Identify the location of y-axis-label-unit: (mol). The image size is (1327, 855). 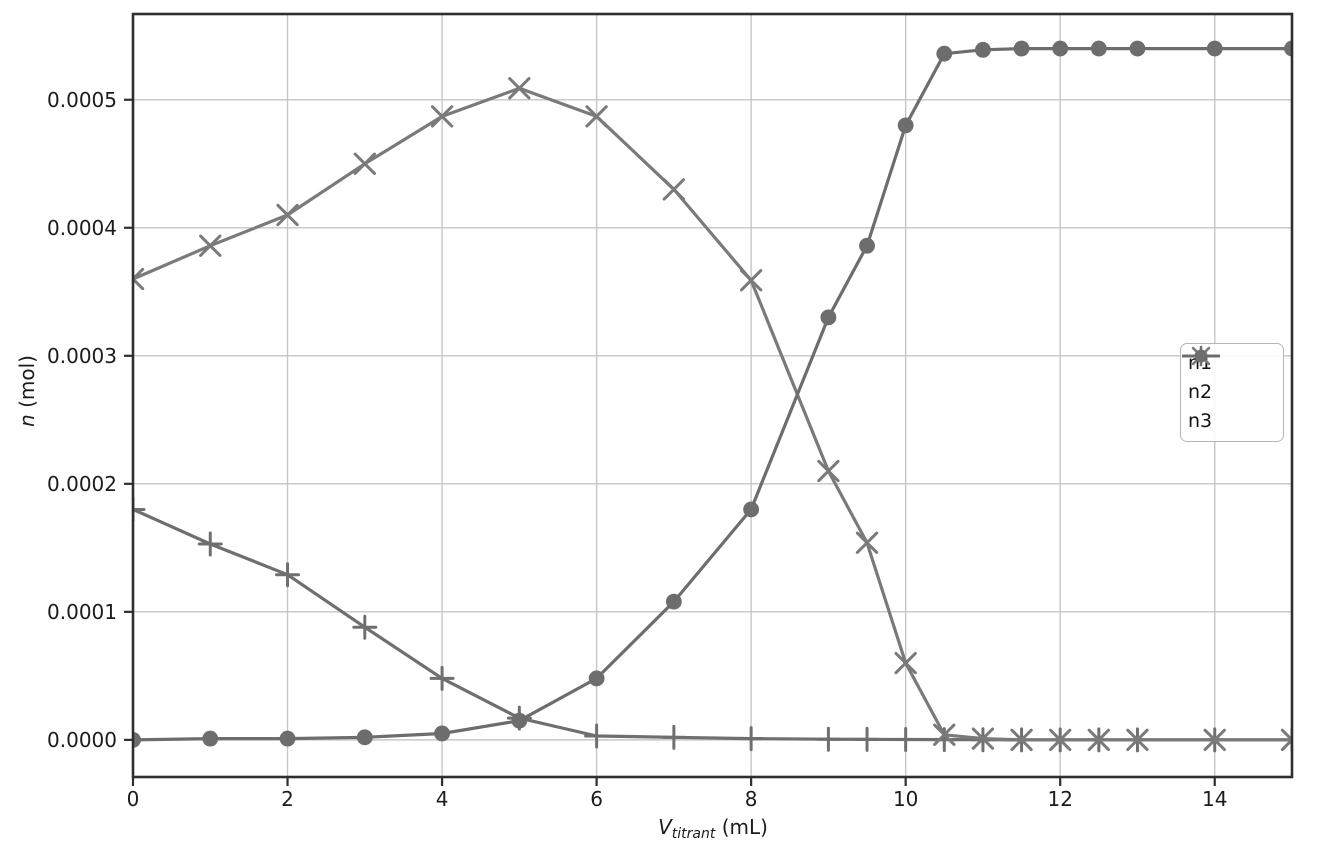
(27, 385).